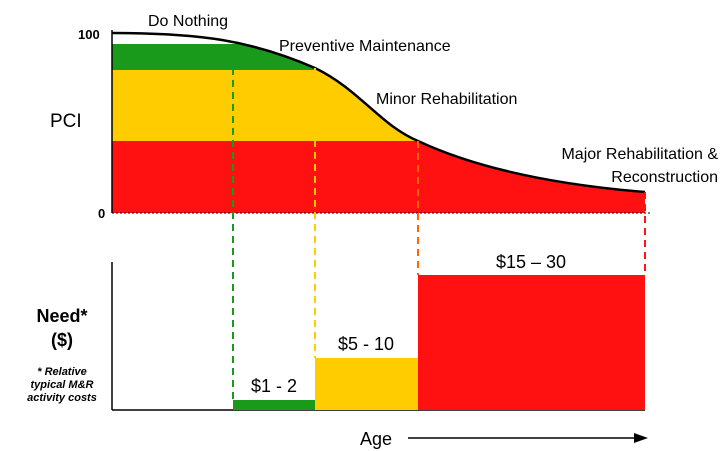 The height and width of the screenshot is (451, 722). What do you see at coordinates (61, 316) in the screenshot?
I see `y-axis-label: Need*` at bounding box center [61, 316].